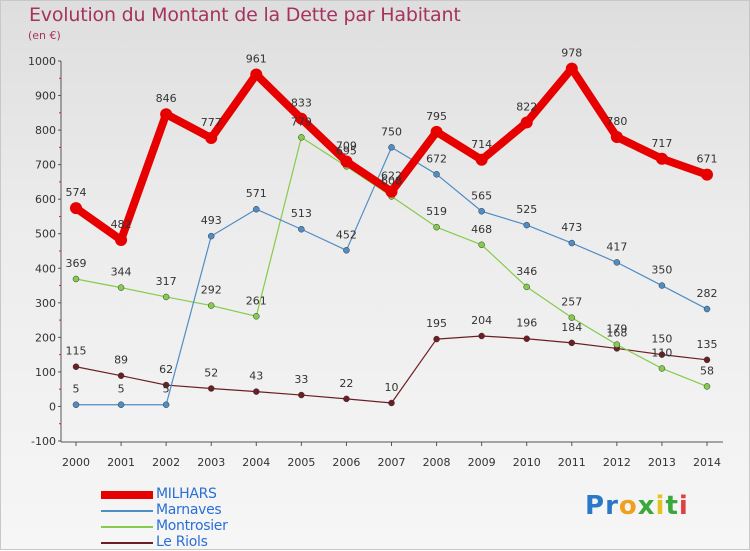  Describe the element at coordinates (211, 122) in the screenshot. I see `data-label: 777` at that location.